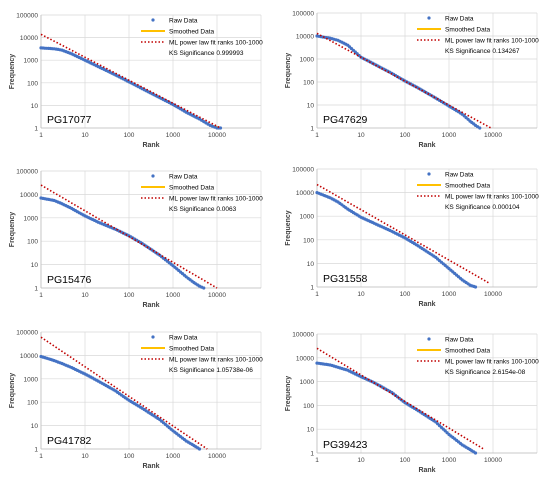 This screenshot has width=550, height=482. I want to click on panel-label: PG39423, so click(345, 445).